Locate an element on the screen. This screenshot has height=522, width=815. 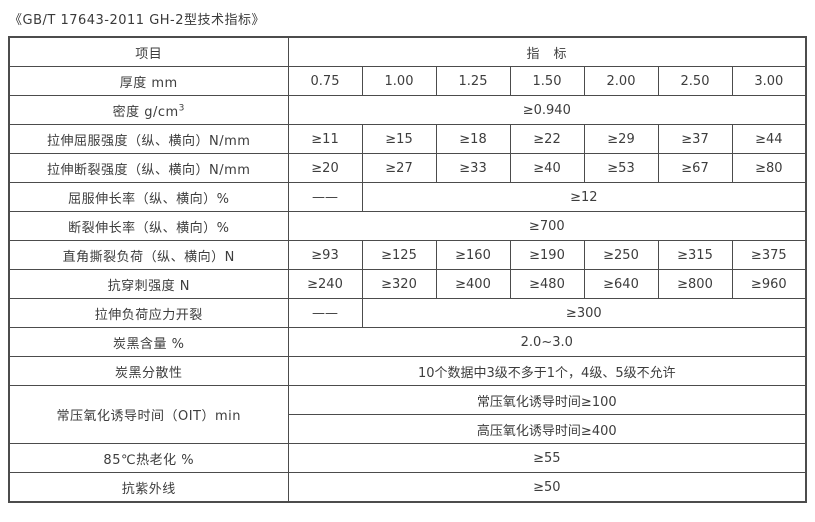
value-cell: ≥315 is located at coordinates (695, 255).